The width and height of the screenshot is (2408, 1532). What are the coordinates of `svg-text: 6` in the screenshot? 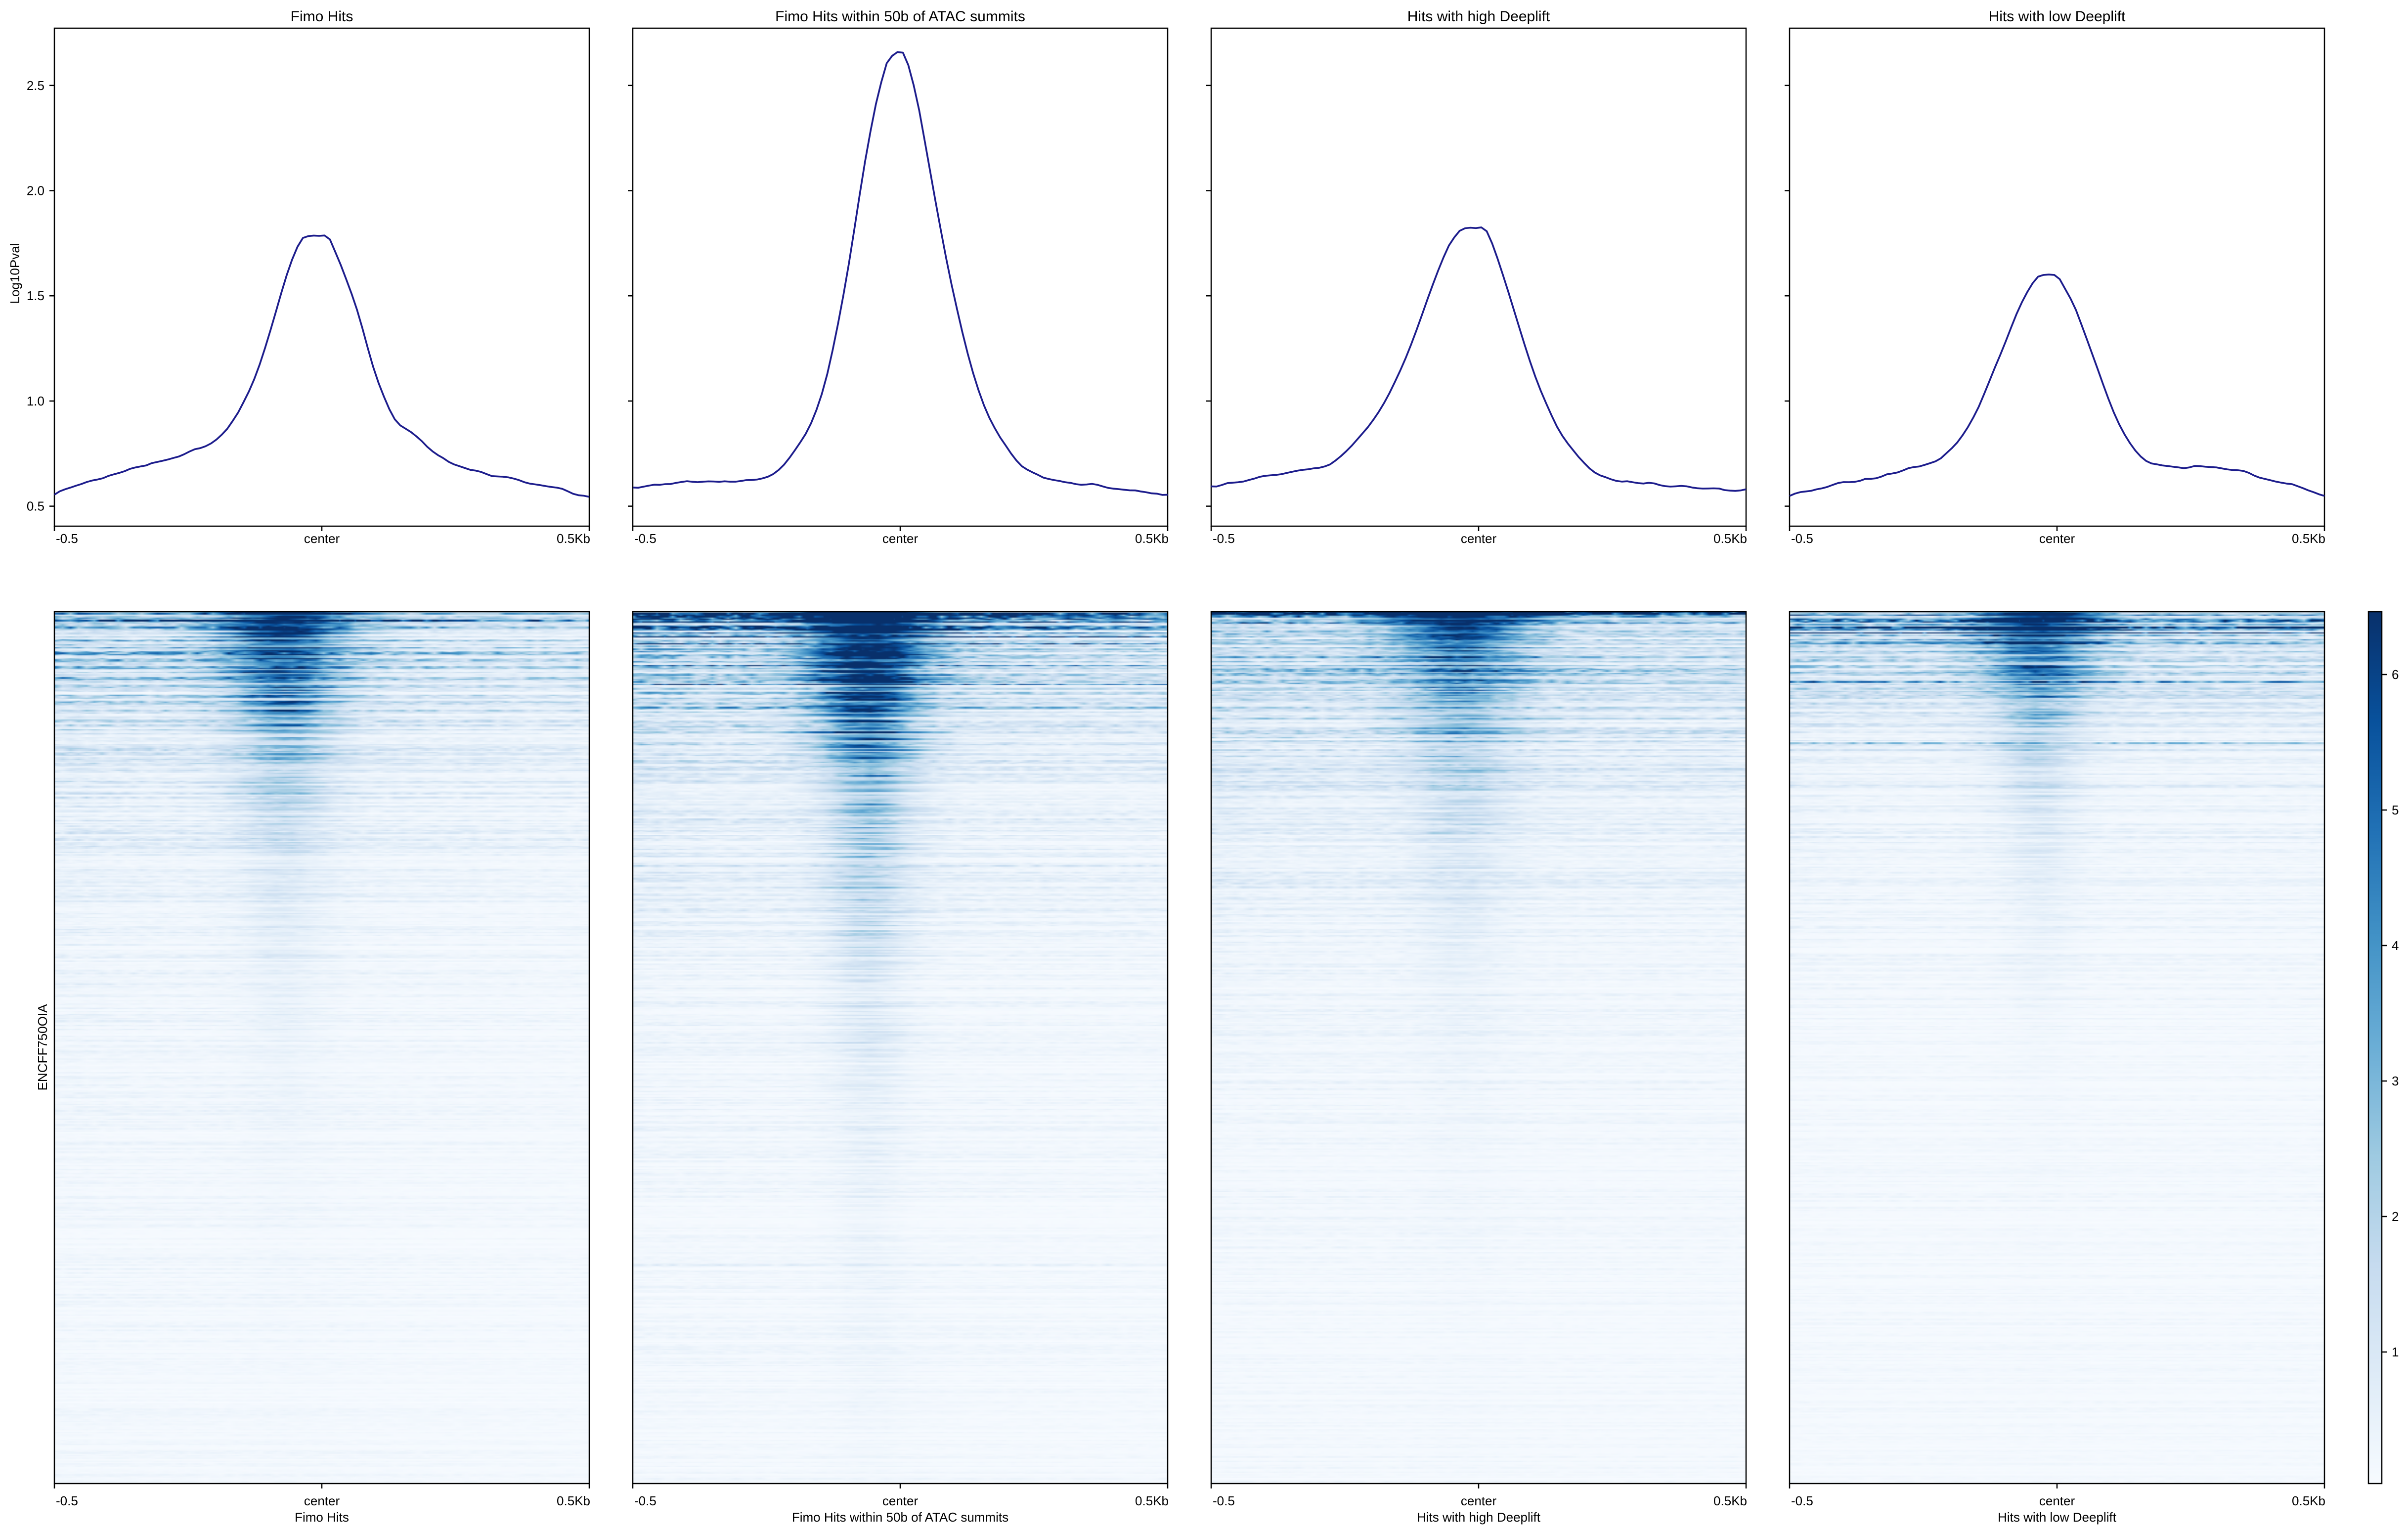 It's located at (2395, 674).